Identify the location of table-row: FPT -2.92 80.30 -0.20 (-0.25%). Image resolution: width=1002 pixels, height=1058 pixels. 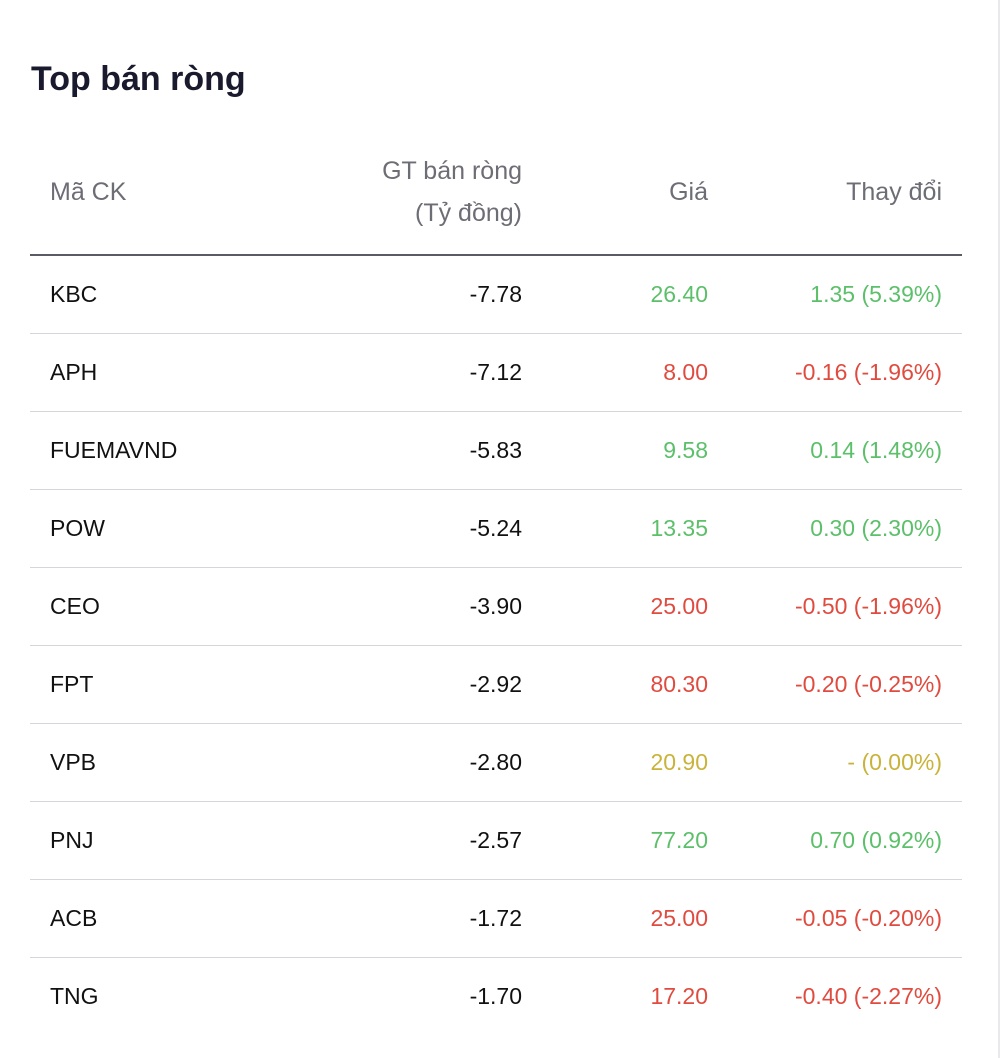
(496, 685).